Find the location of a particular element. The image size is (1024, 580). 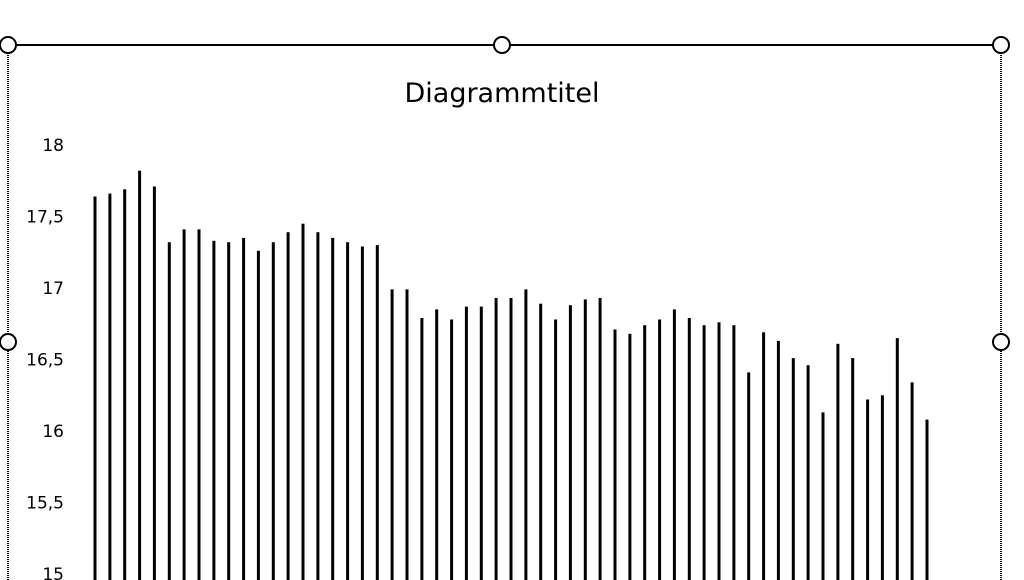

resize-handle-top-right is located at coordinates (1001, 45).